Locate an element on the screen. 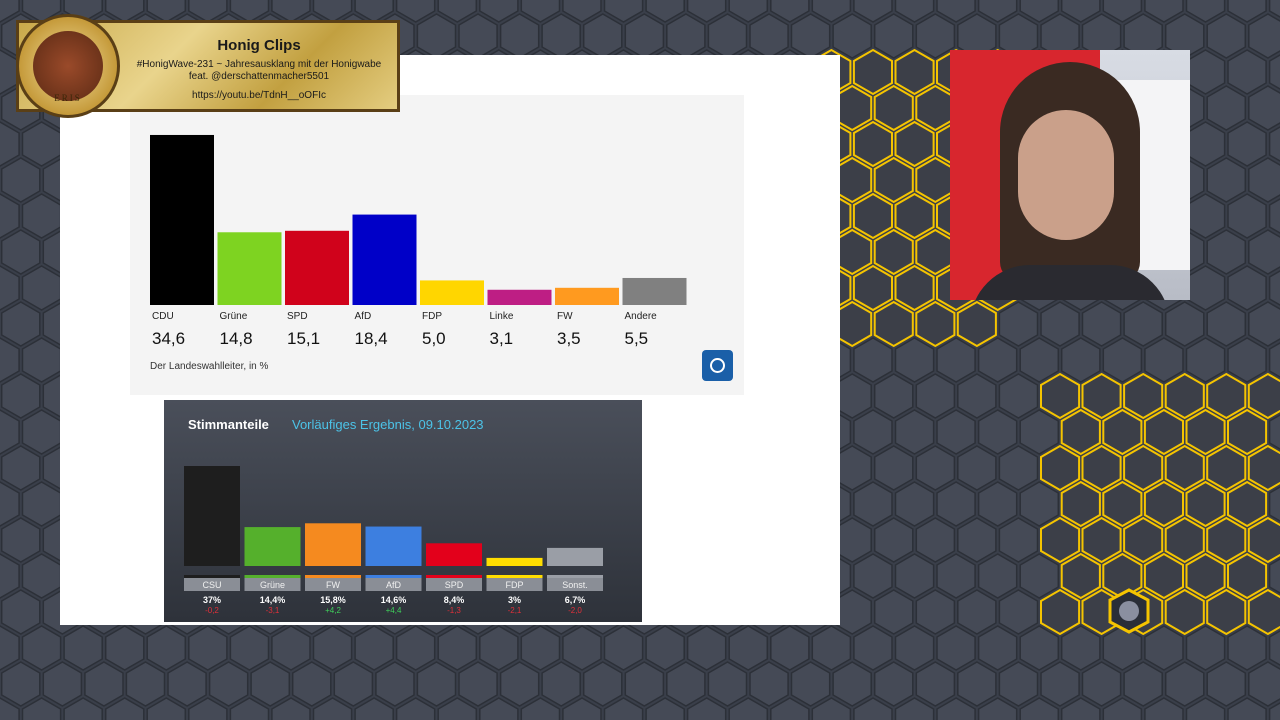  chart1-value-label: 3,1 is located at coordinates (502, 338).